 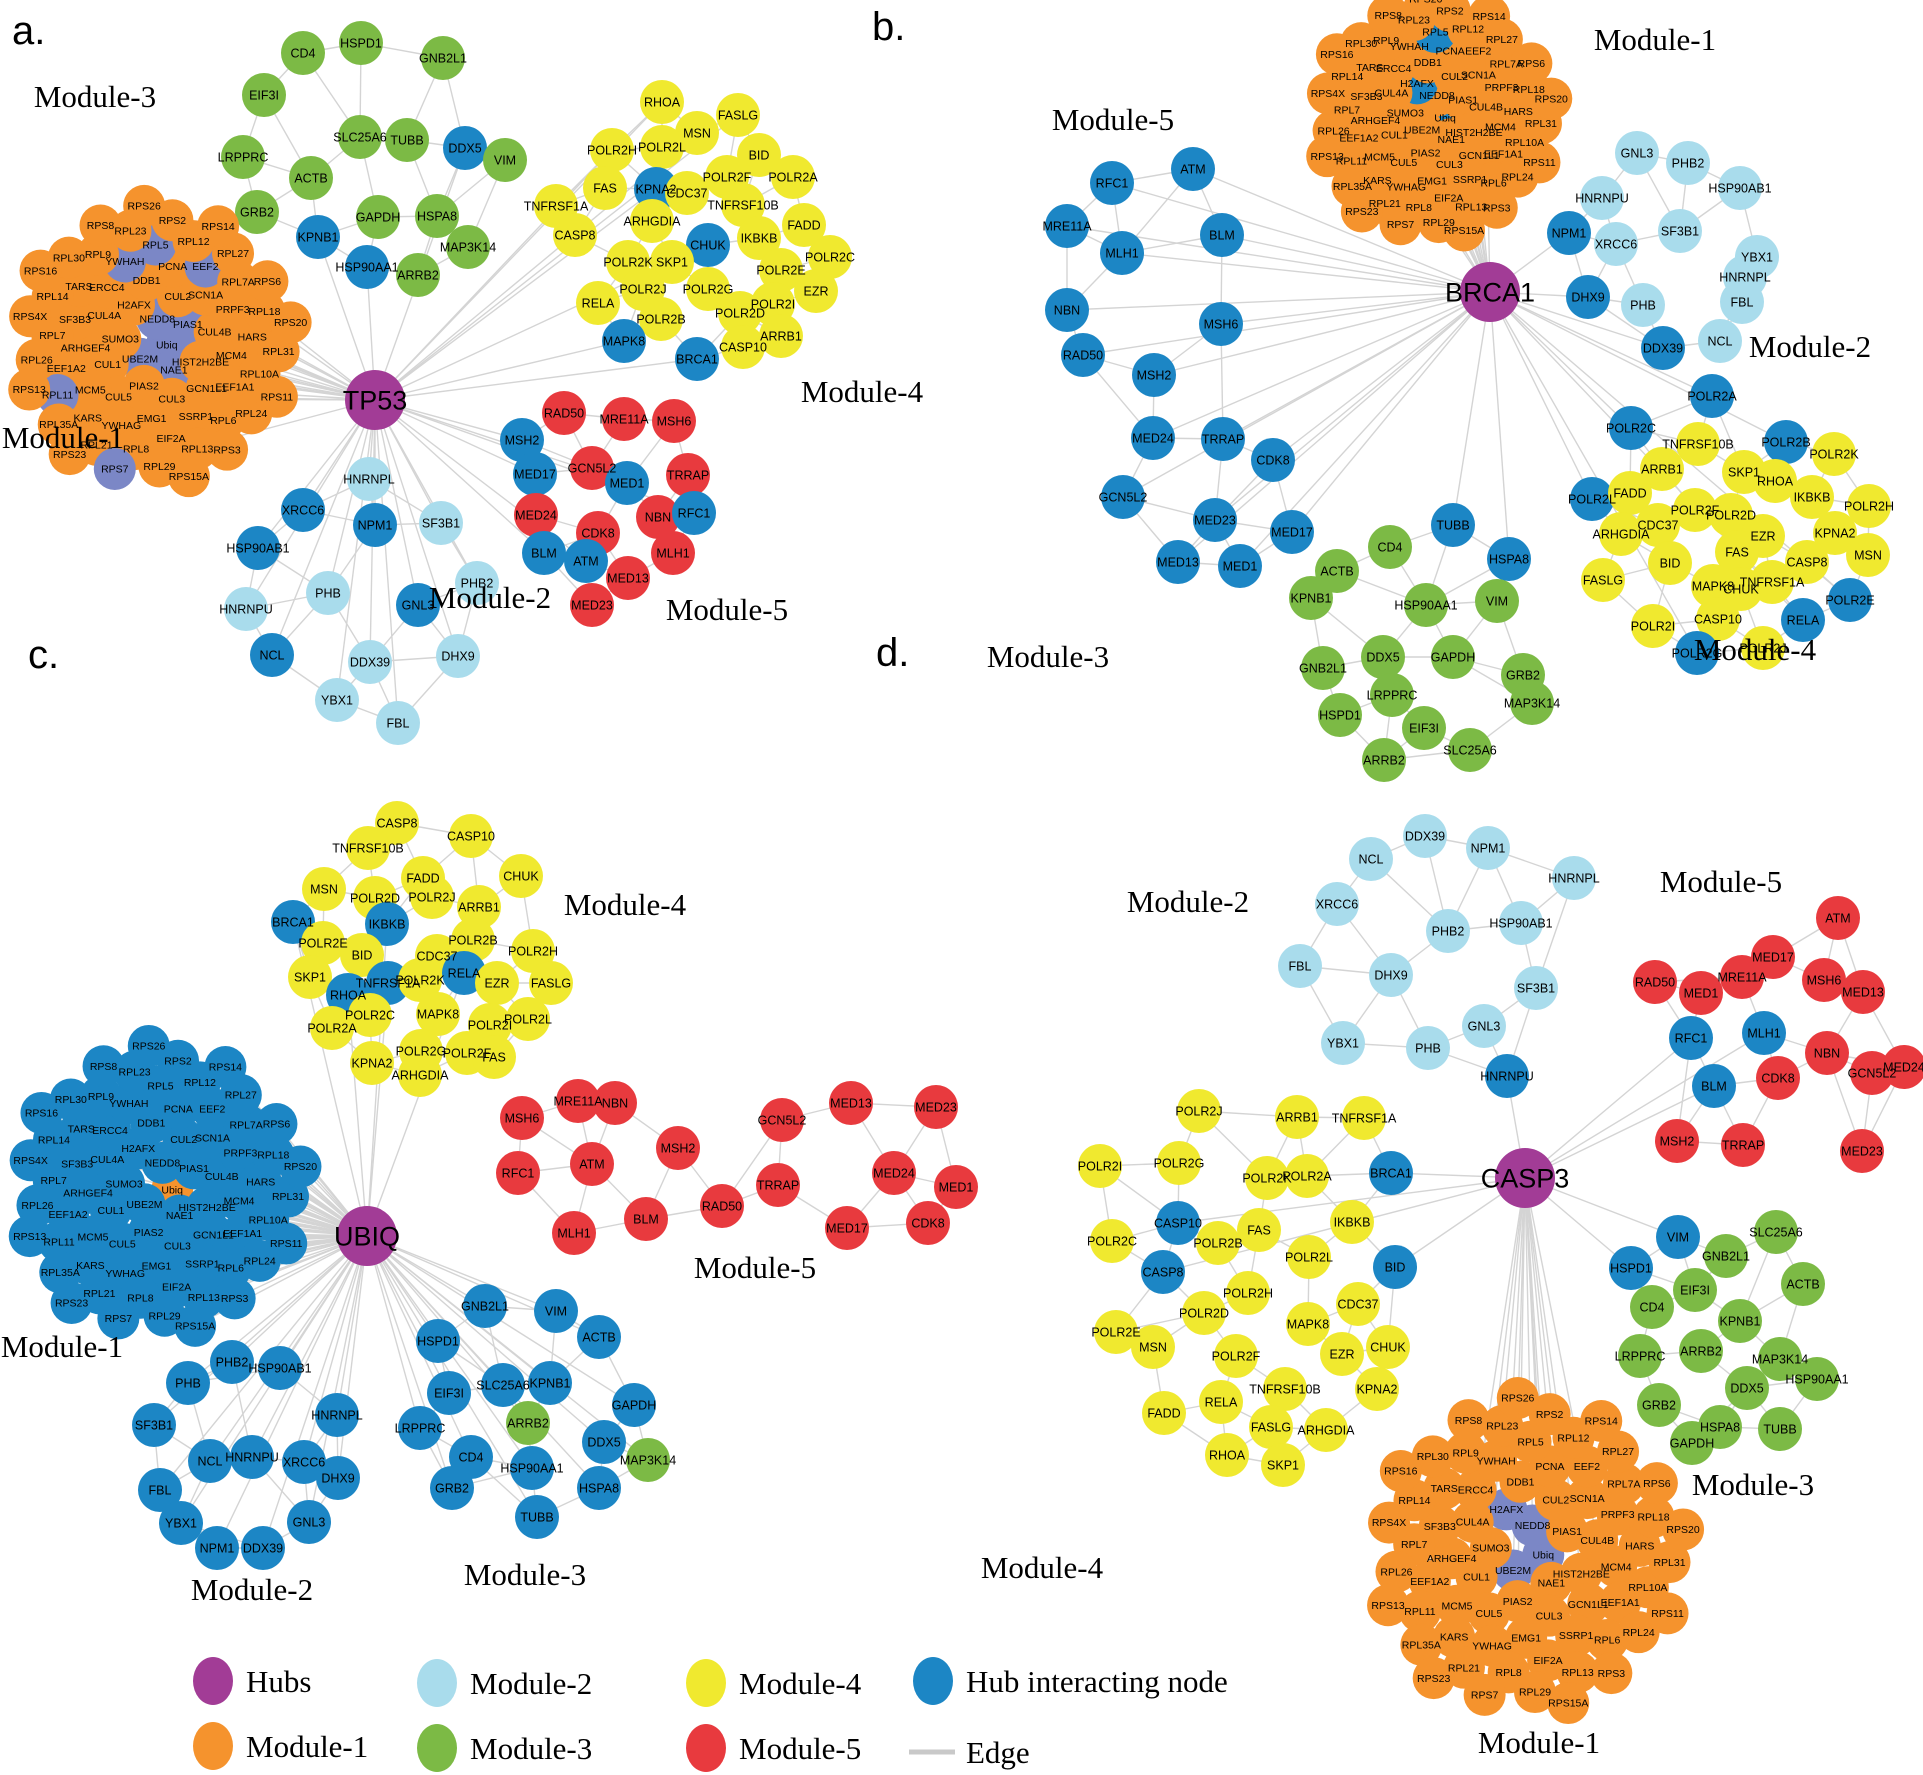 What do you see at coordinates (678, 1148) in the screenshot?
I see `node-label: MSH2` at bounding box center [678, 1148].